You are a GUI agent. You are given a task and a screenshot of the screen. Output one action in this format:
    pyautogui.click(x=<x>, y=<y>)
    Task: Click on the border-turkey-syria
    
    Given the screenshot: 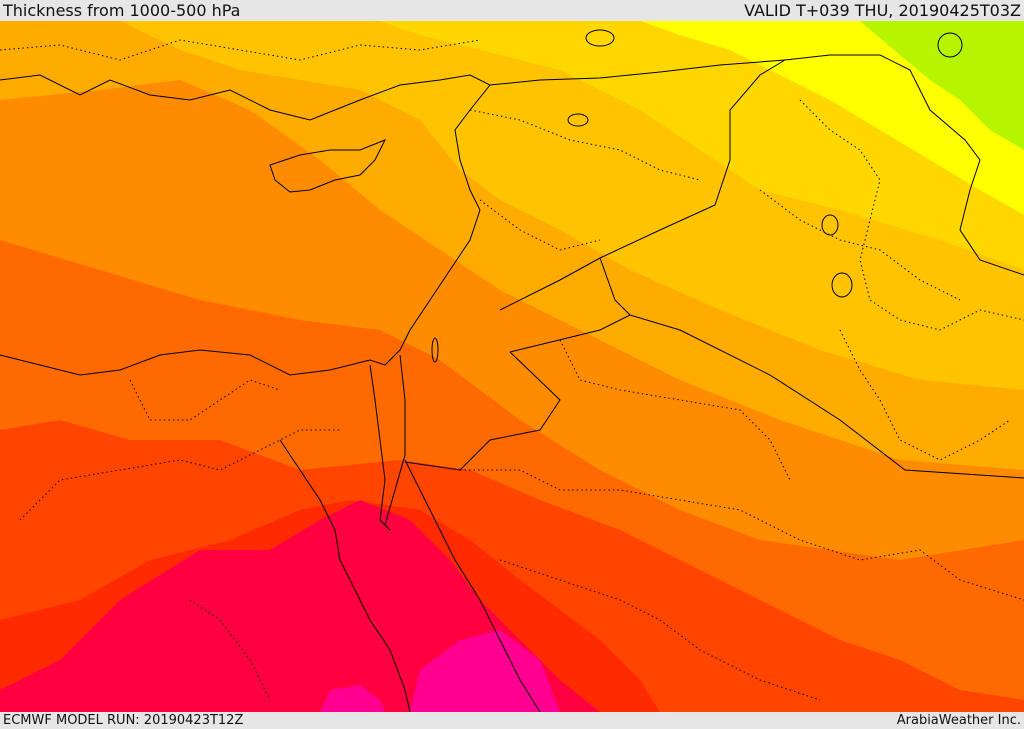 What is the action you would take?
    pyautogui.click(x=637, y=72)
    